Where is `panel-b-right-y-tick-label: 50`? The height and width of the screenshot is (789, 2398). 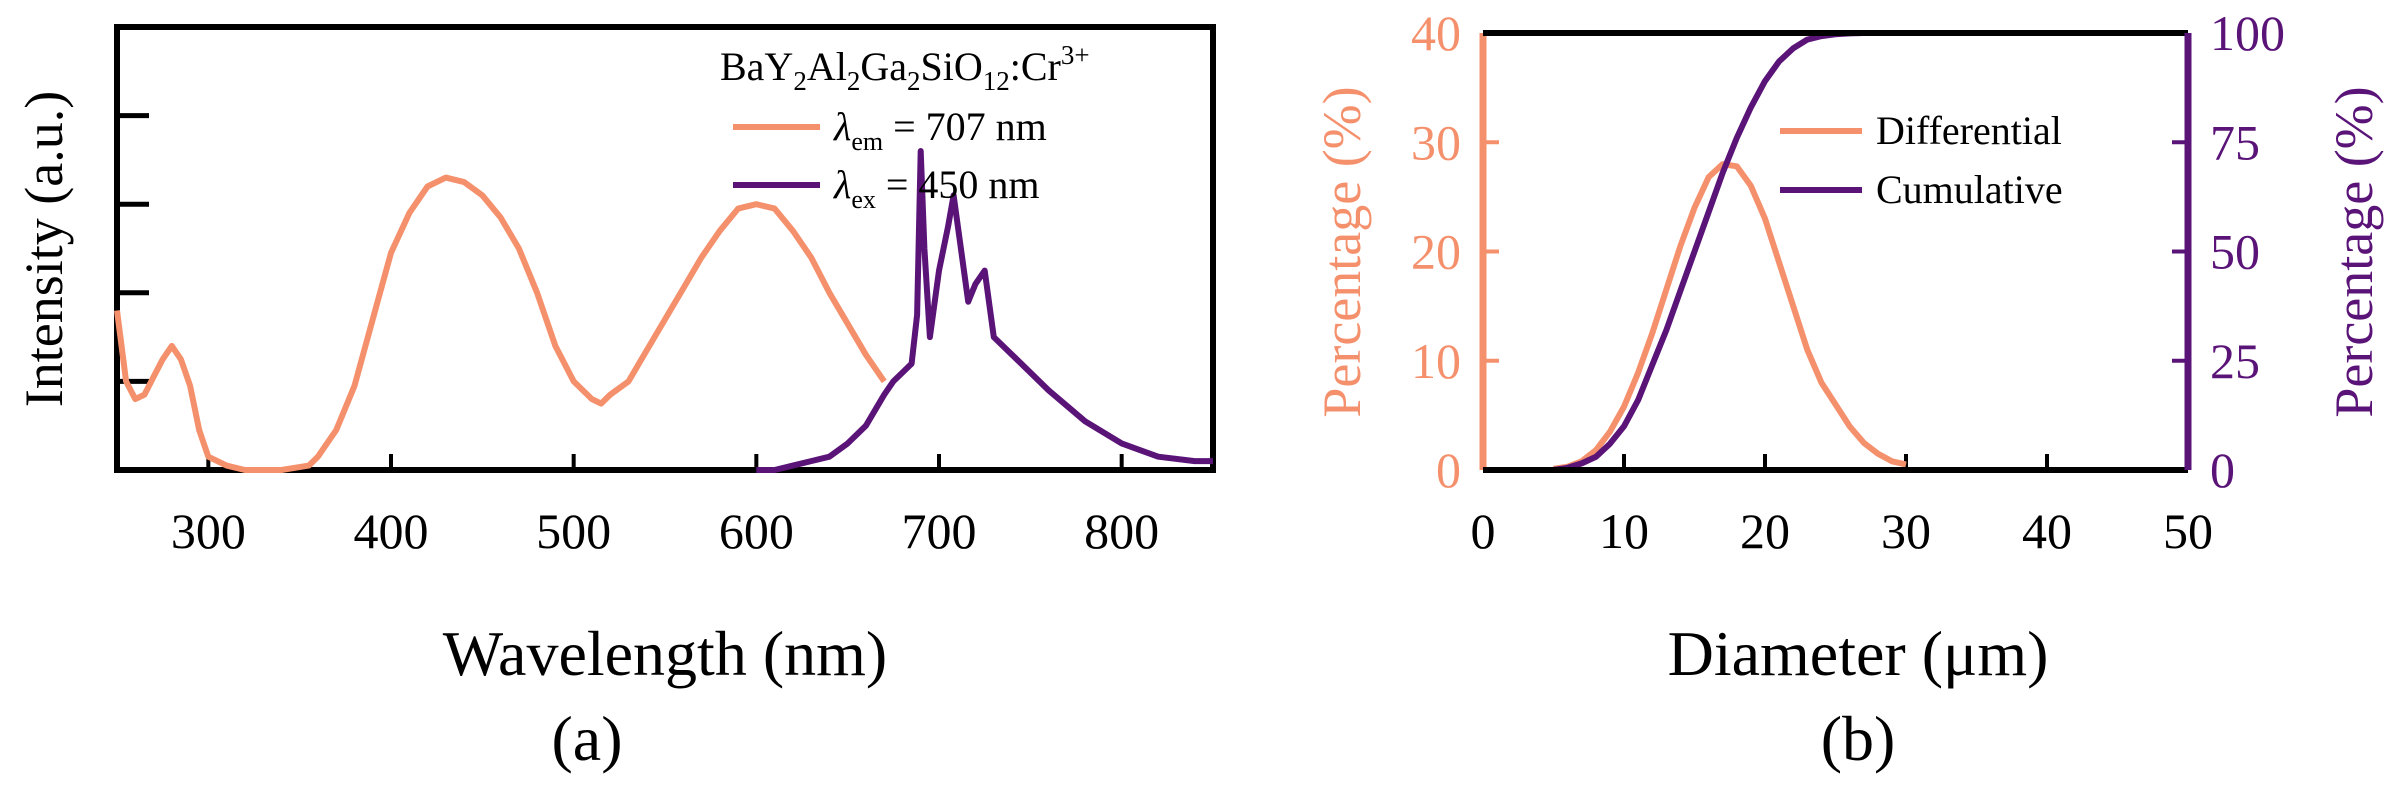
panel-b-right-y-tick-label: 50 is located at coordinates (2235, 252).